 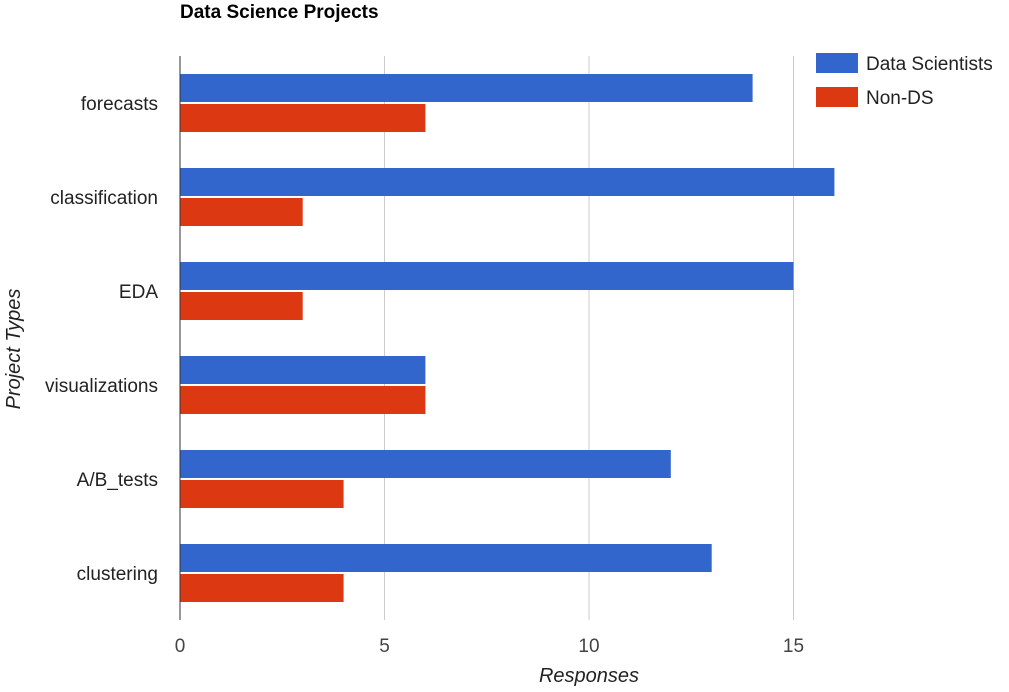 I want to click on x-tick-label: 5, so click(x=384, y=646).